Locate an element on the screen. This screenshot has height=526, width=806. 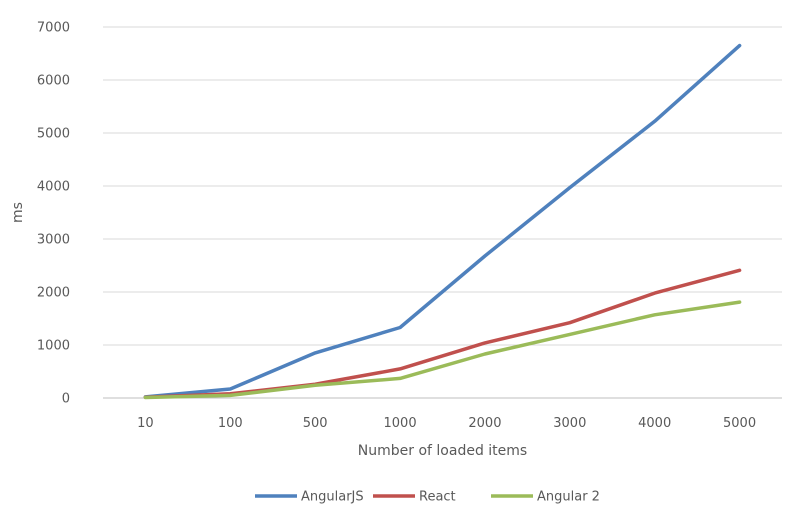
y-tick-label: 2000 is located at coordinates (53, 293).